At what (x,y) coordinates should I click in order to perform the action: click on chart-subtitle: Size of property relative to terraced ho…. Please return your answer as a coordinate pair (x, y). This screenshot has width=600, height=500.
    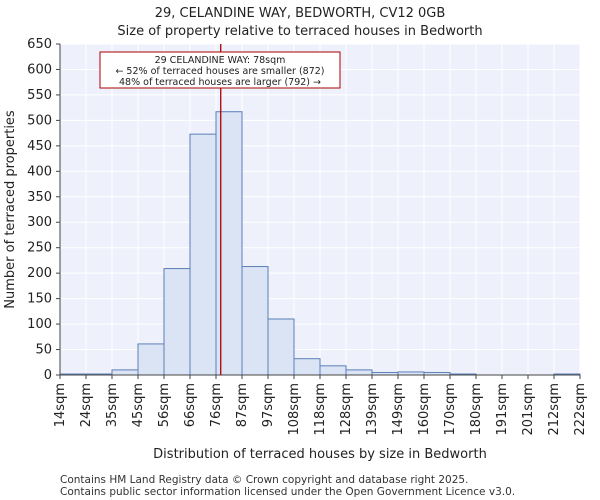
    Looking at the image, I should click on (300, 31).